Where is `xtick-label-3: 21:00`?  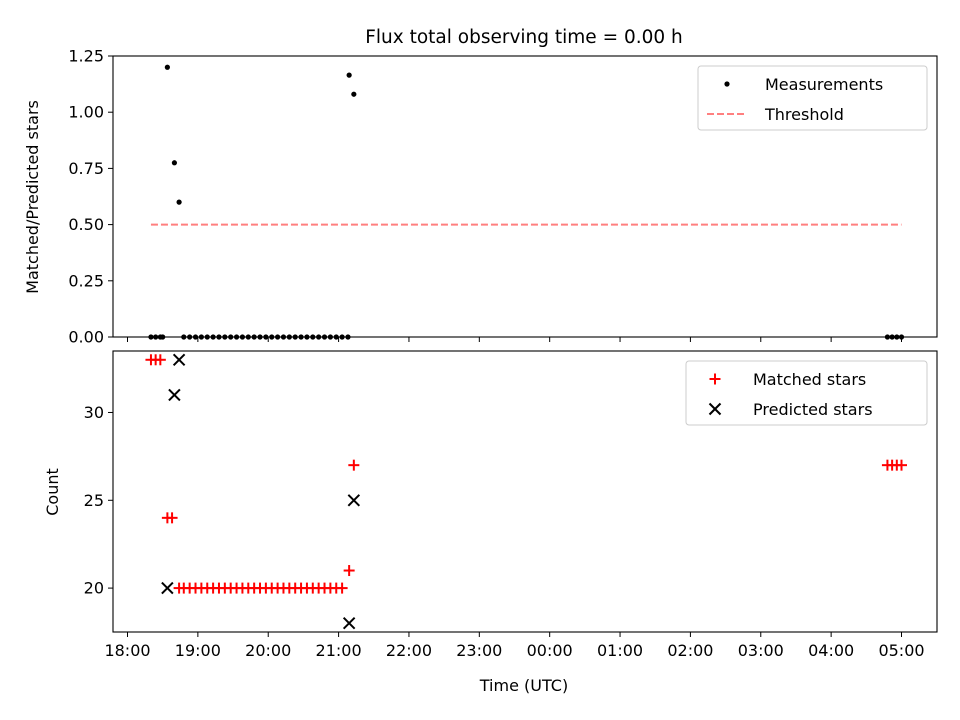 xtick-label-3: 21:00 is located at coordinates (339, 650).